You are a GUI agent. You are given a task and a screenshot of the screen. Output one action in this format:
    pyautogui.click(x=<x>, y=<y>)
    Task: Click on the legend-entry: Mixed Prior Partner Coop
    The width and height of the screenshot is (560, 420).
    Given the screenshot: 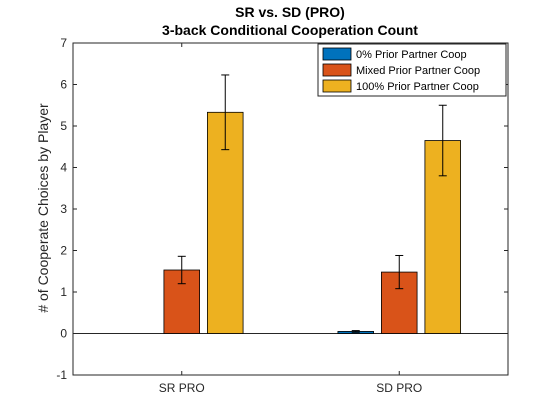 What is the action you would take?
    pyautogui.click(x=418, y=71)
    